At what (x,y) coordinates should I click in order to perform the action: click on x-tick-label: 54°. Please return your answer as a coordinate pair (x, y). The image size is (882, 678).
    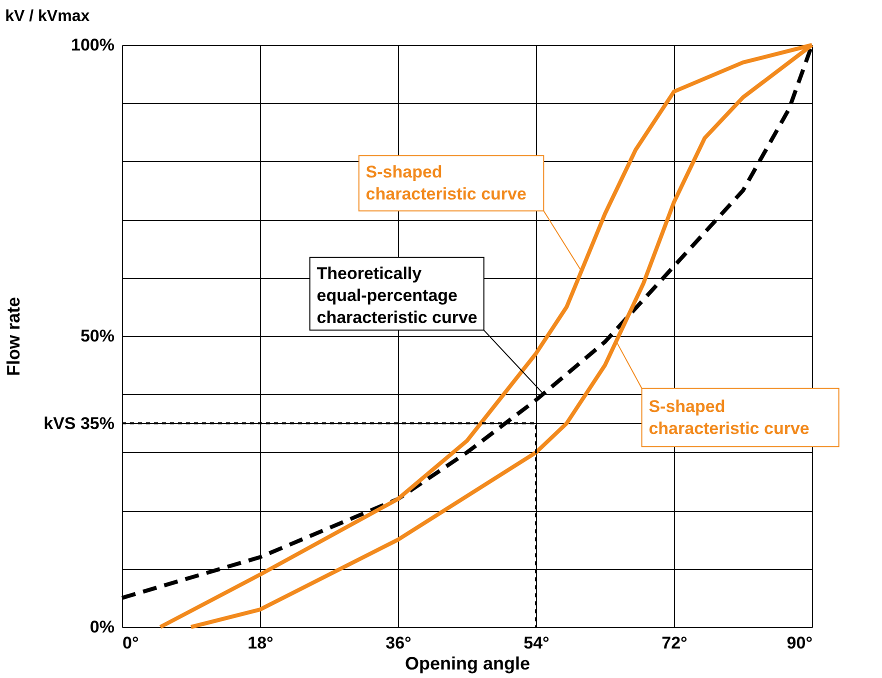
    Looking at the image, I should click on (537, 643).